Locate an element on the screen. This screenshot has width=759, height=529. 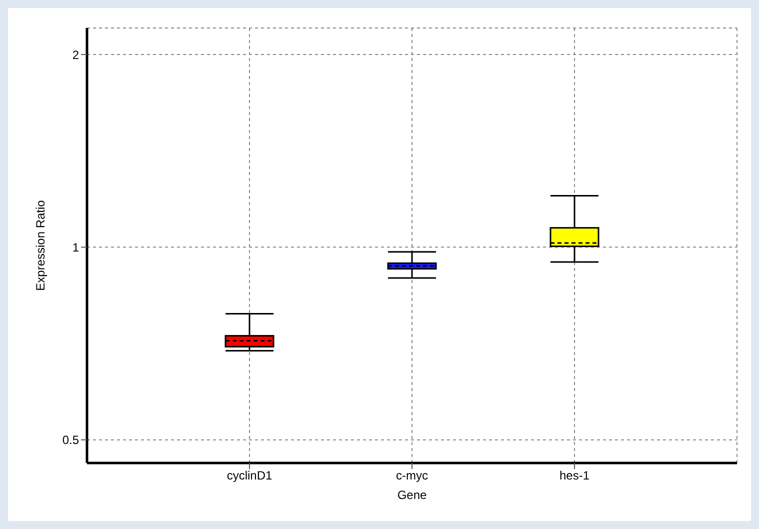
y-tick-label: 2 is located at coordinates (76, 55).